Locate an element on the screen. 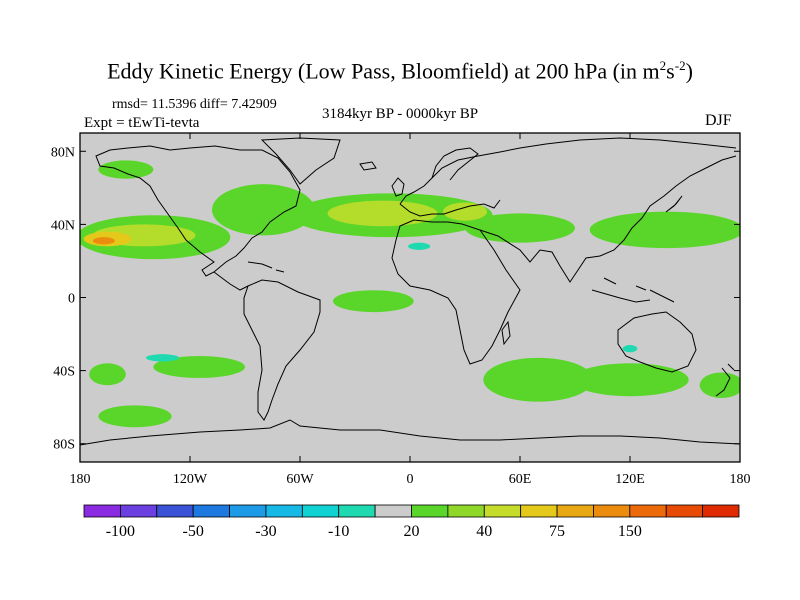 Image resolution: width=800 pixels, height=600 pixels. x-tick-label-4: 60E is located at coordinates (520, 479).